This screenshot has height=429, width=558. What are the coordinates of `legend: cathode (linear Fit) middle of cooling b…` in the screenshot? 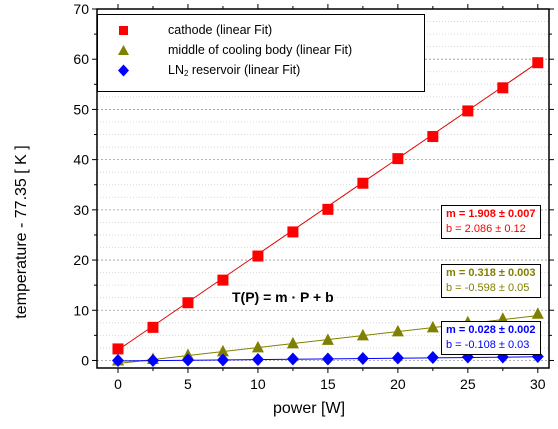 It's located at (261, 53).